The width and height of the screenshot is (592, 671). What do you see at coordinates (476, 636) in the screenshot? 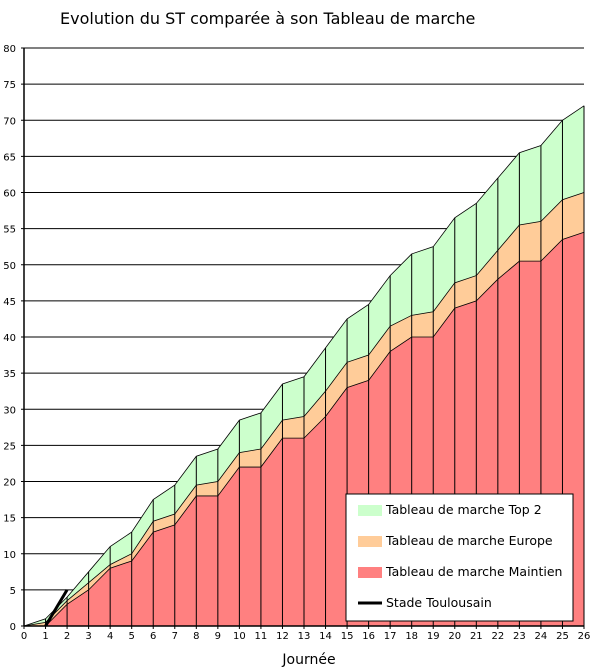
I see `x-tick-label-21: 21` at bounding box center [476, 636].